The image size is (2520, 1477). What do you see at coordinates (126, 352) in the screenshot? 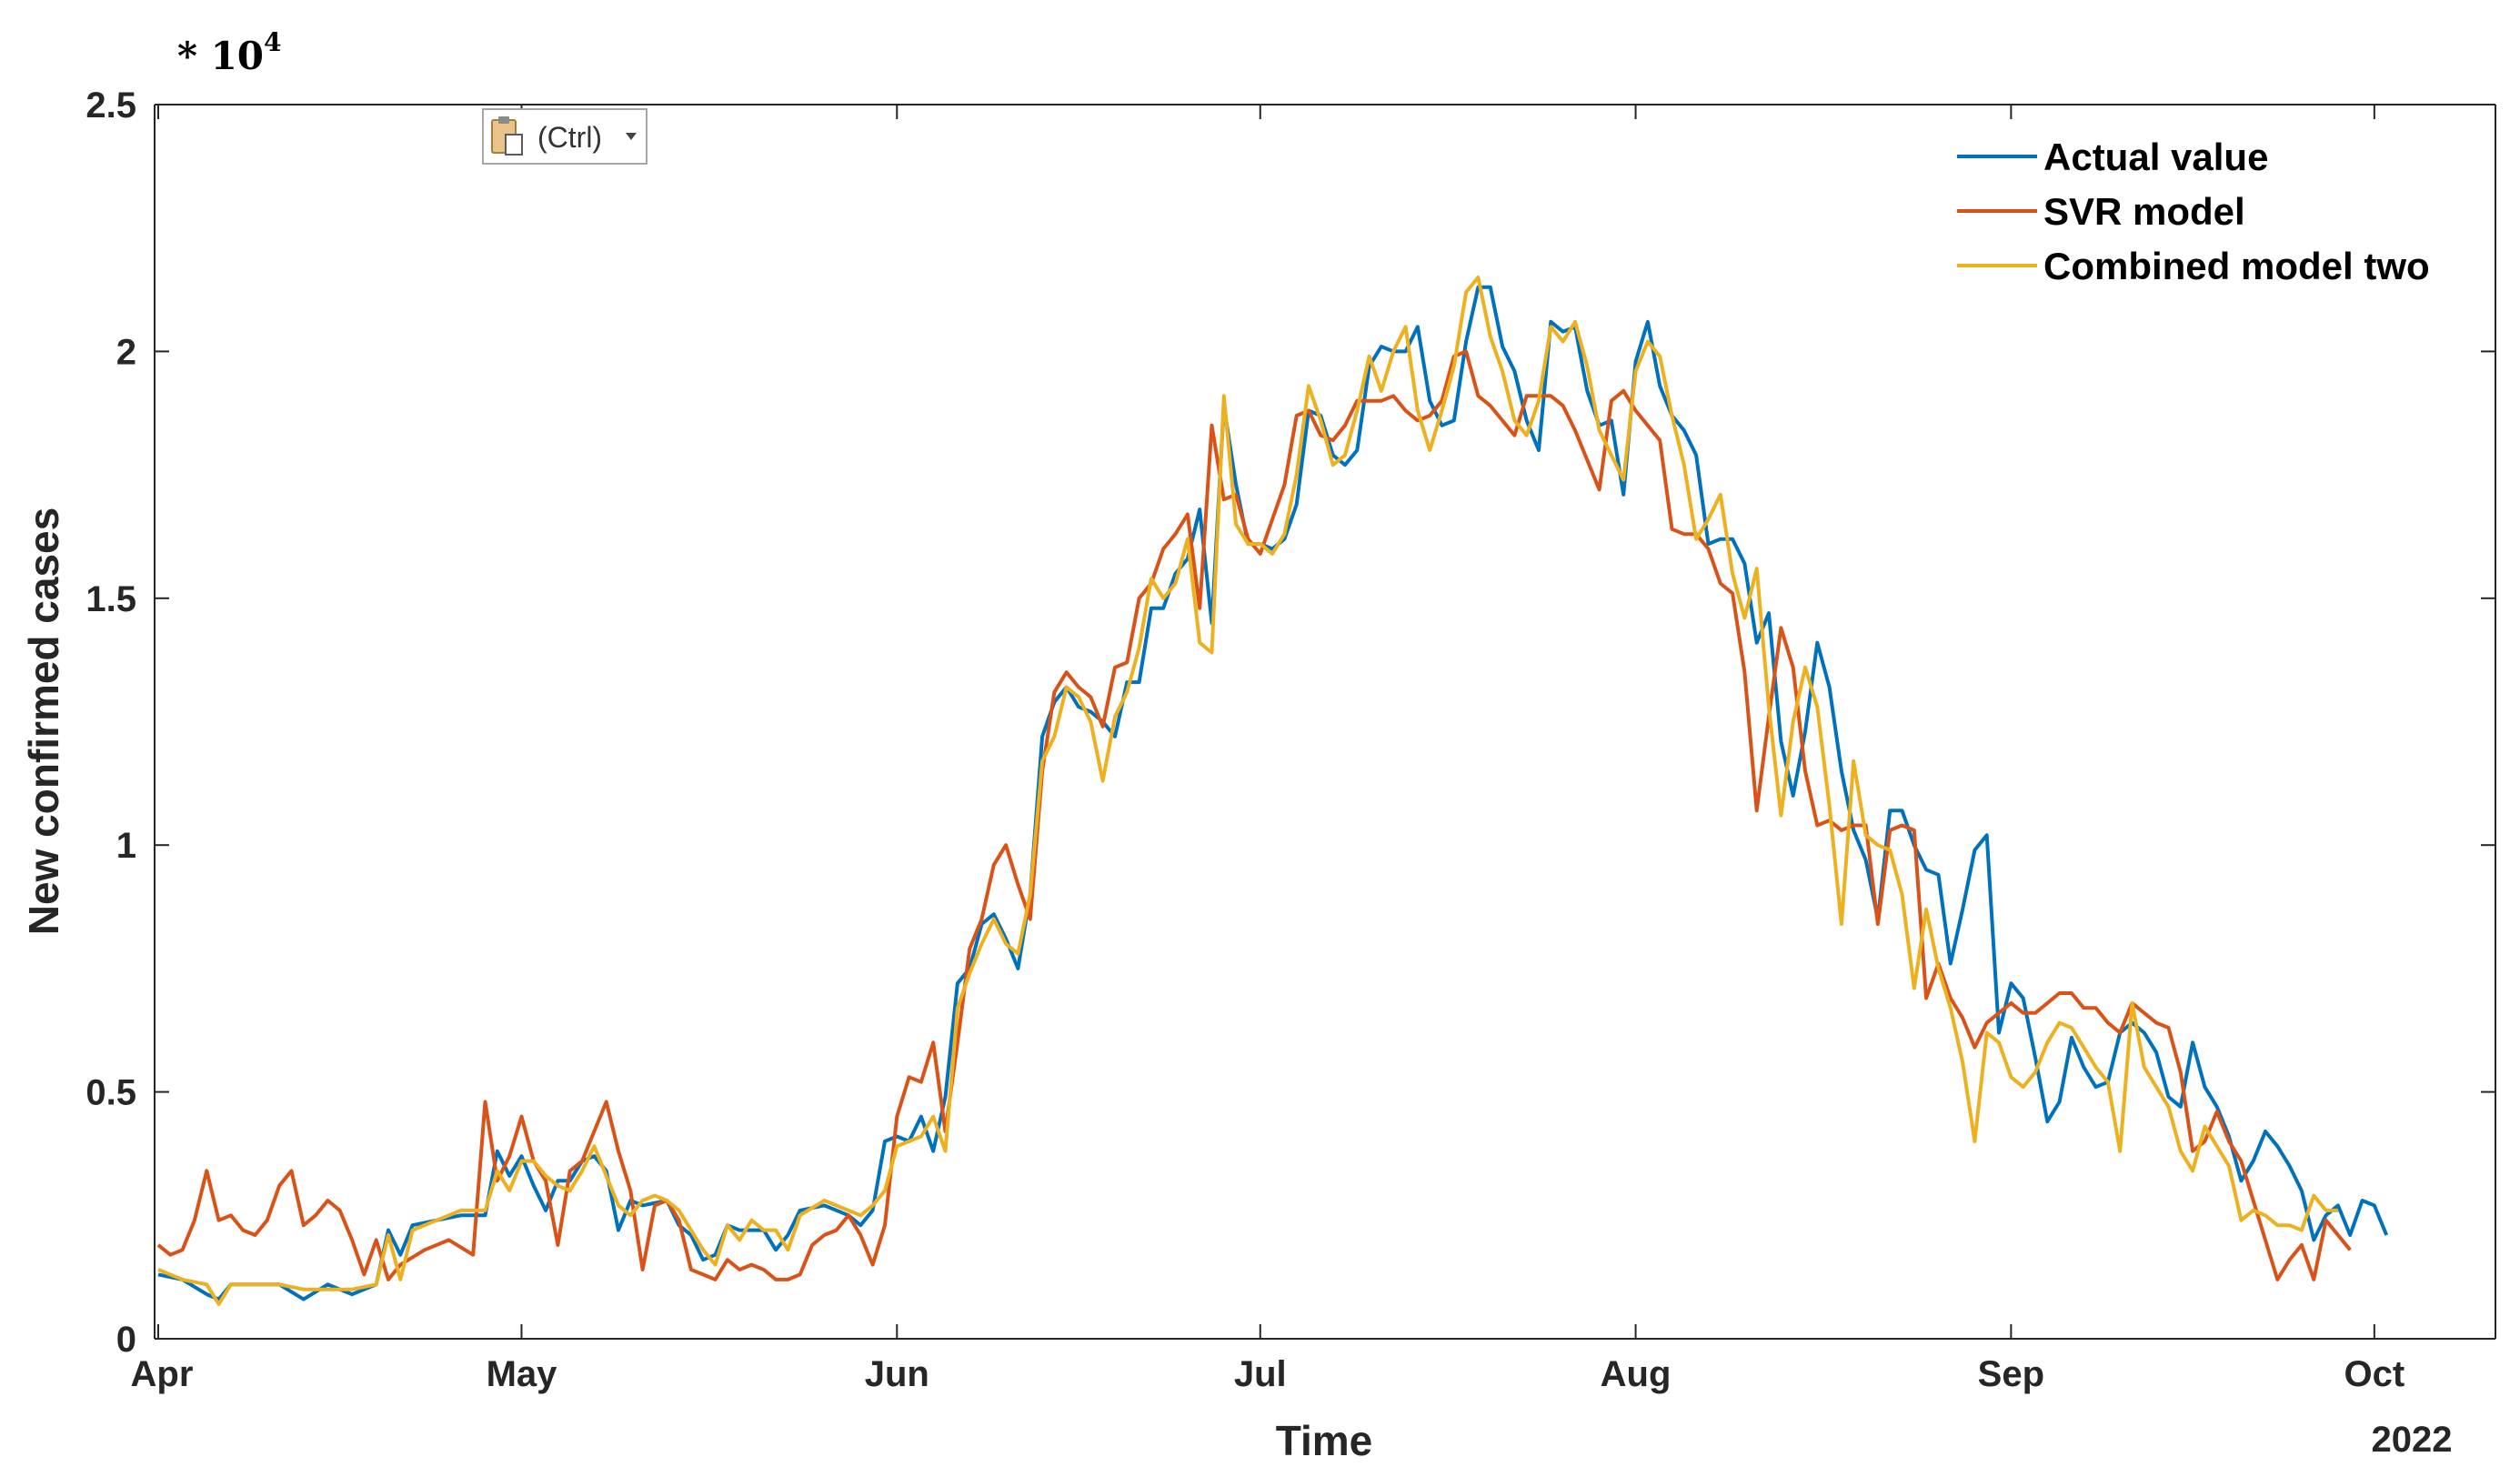
I see `y-tick-label: 2` at bounding box center [126, 352].